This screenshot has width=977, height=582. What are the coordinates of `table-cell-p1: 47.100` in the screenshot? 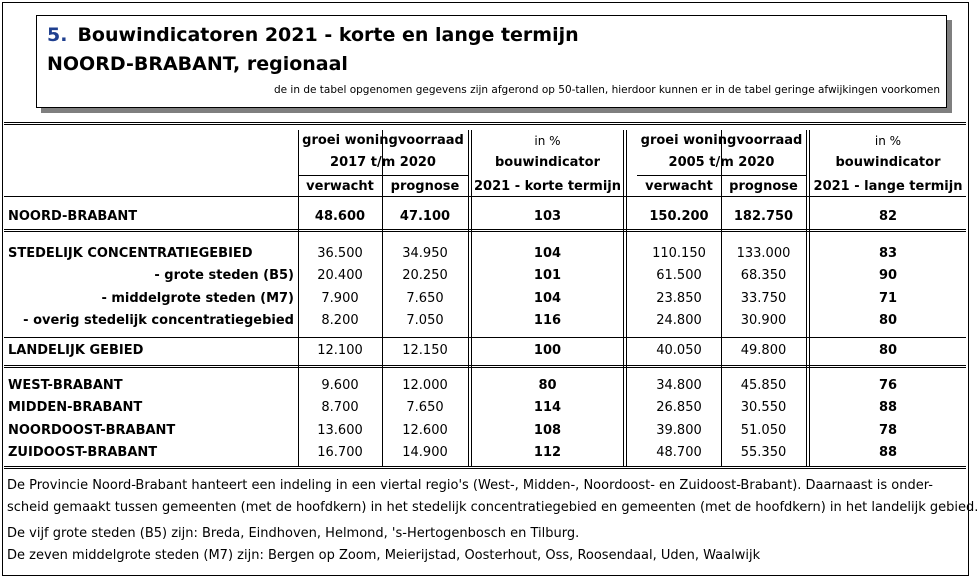 It's located at (425, 216).